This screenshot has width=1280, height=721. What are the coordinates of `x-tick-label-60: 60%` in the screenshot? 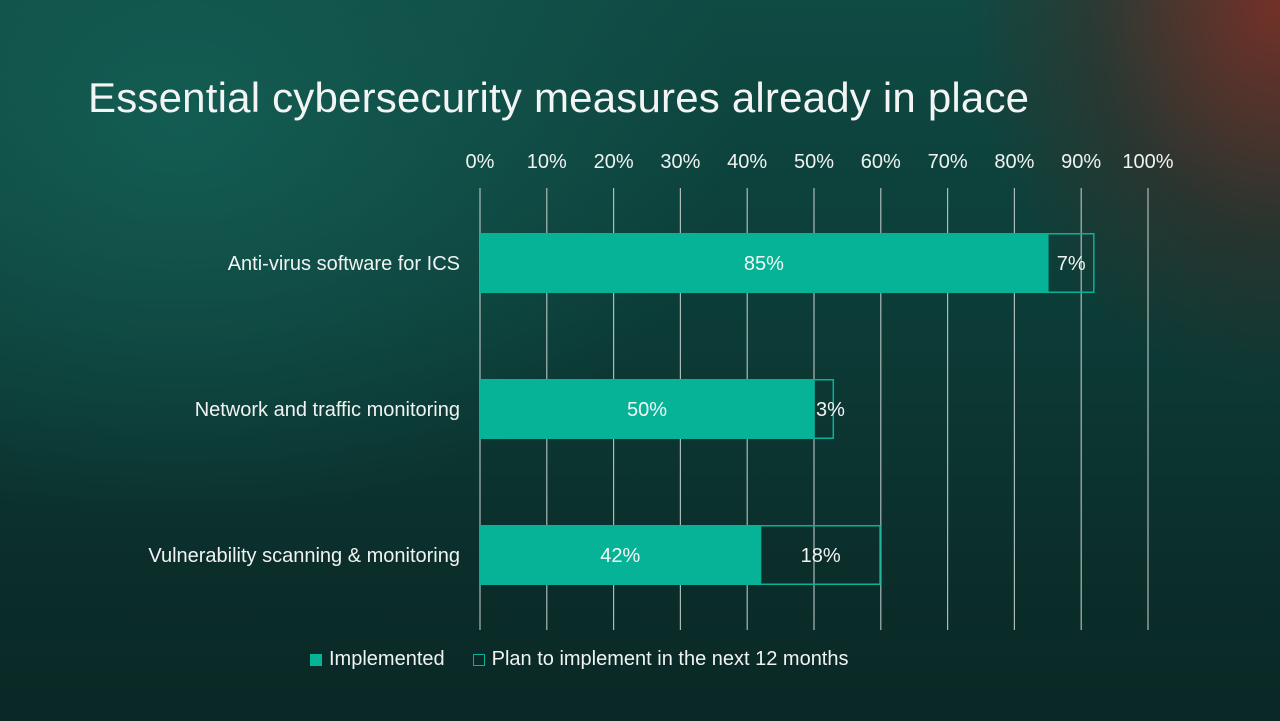 It's located at (881, 162).